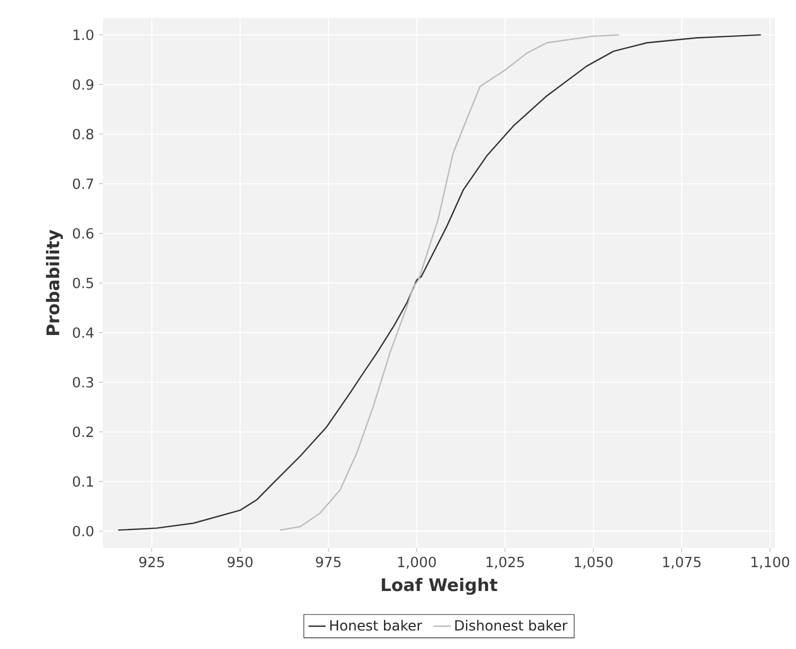 The width and height of the screenshot is (796, 649). What do you see at coordinates (682, 562) in the screenshot?
I see `x-tick-label: 1,075` at bounding box center [682, 562].